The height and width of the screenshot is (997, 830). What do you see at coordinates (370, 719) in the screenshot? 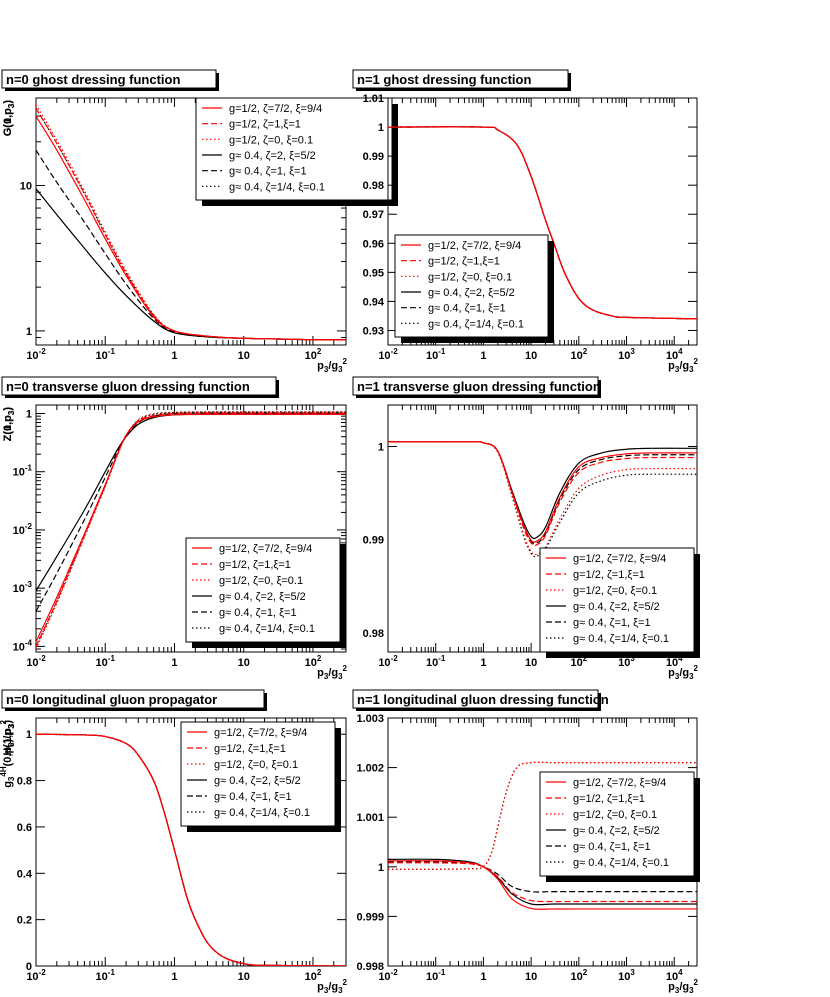
I see `y-tick-label: 1.003` at bounding box center [370, 719].